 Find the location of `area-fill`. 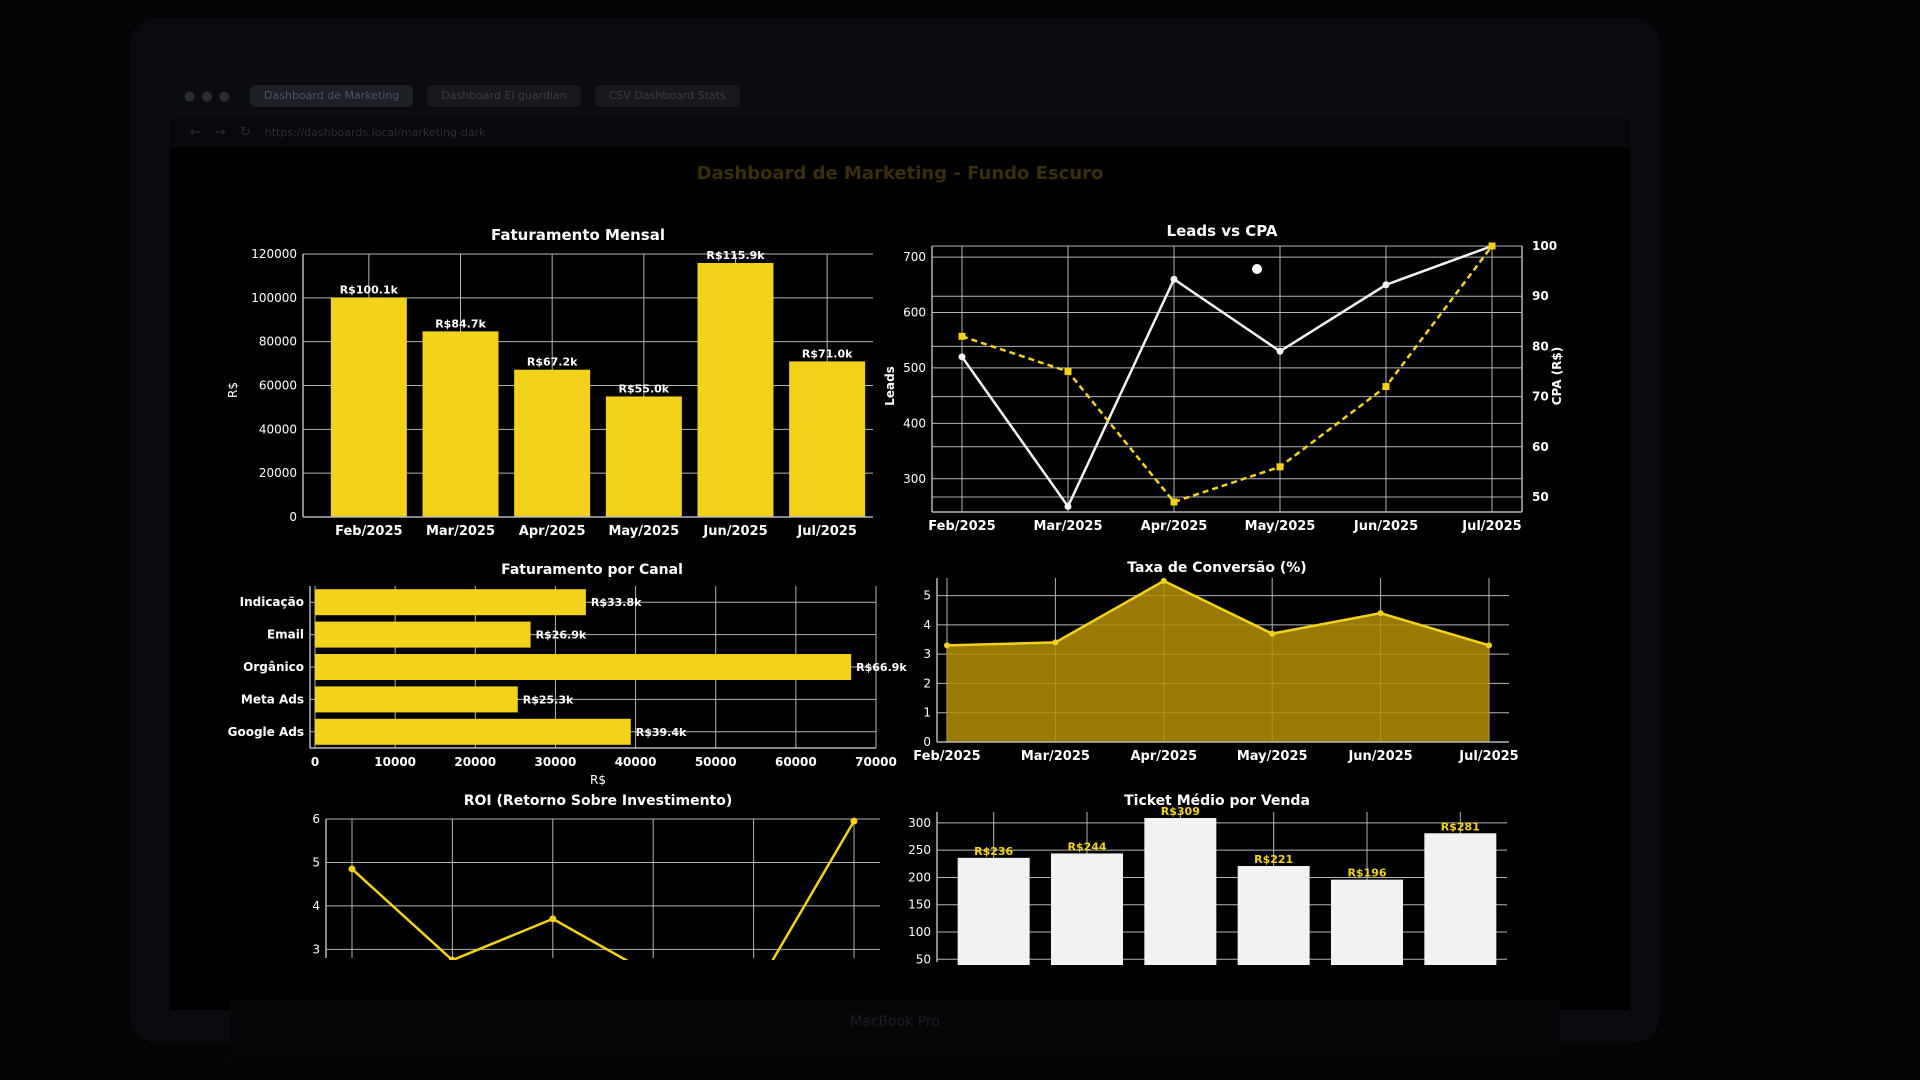

area-fill is located at coordinates (1218, 661).